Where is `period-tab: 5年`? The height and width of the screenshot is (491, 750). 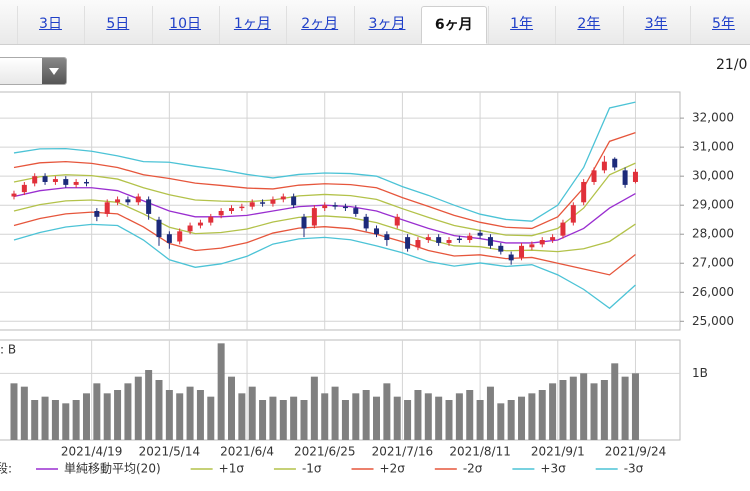 period-tab: 5年 is located at coordinates (720, 25).